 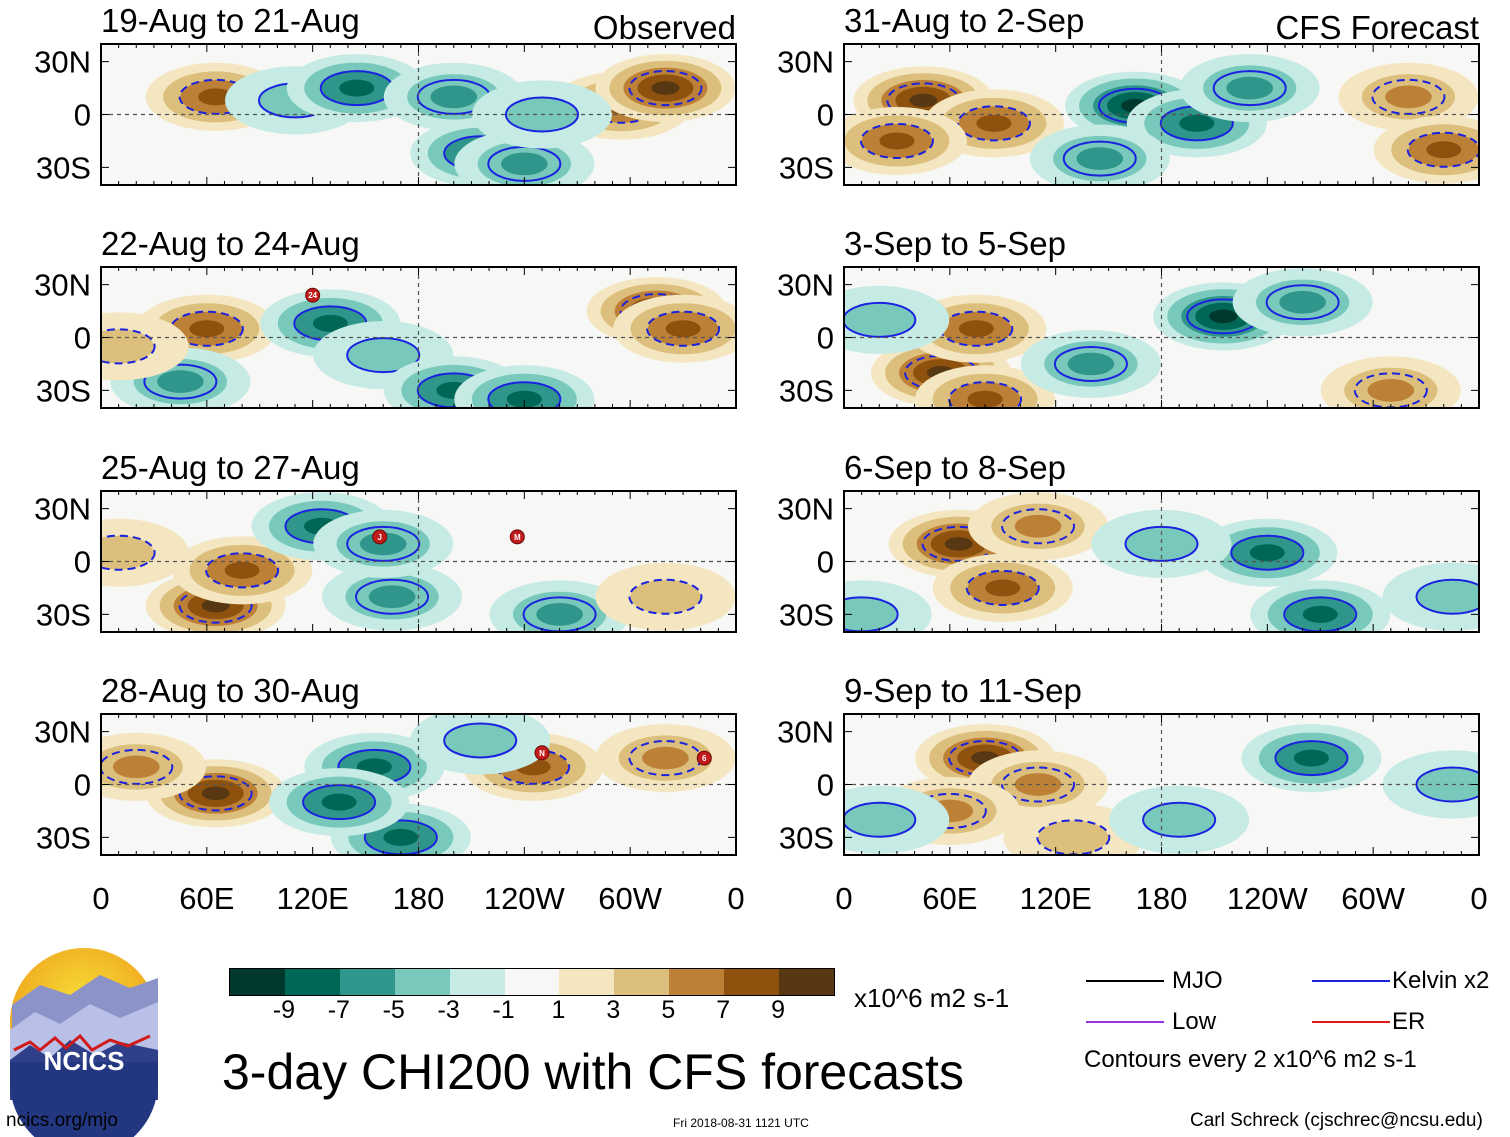 I want to click on storm-label: N, so click(x=542, y=753).